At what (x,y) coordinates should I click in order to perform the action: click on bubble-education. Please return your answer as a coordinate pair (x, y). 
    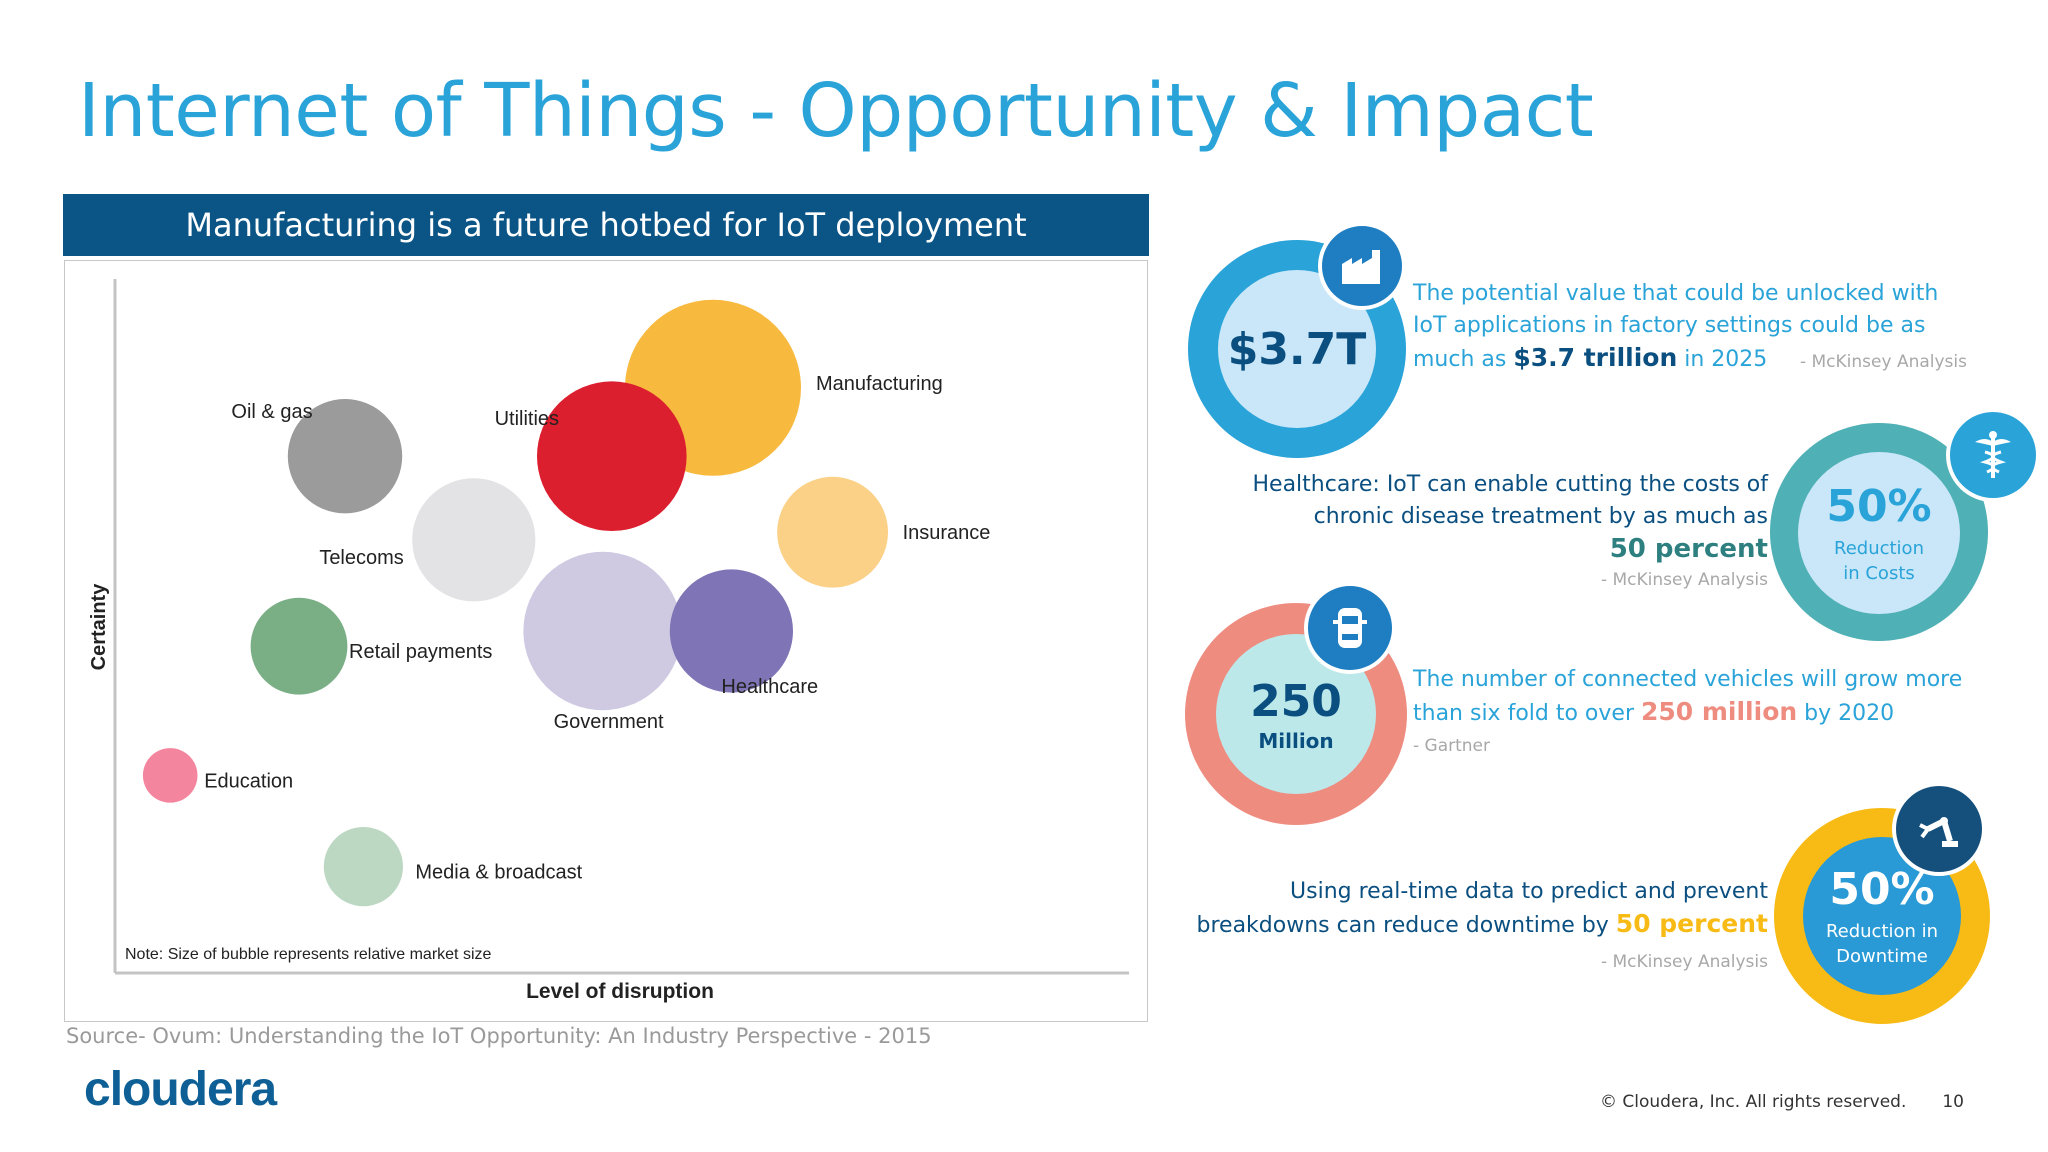
    Looking at the image, I should click on (170, 775).